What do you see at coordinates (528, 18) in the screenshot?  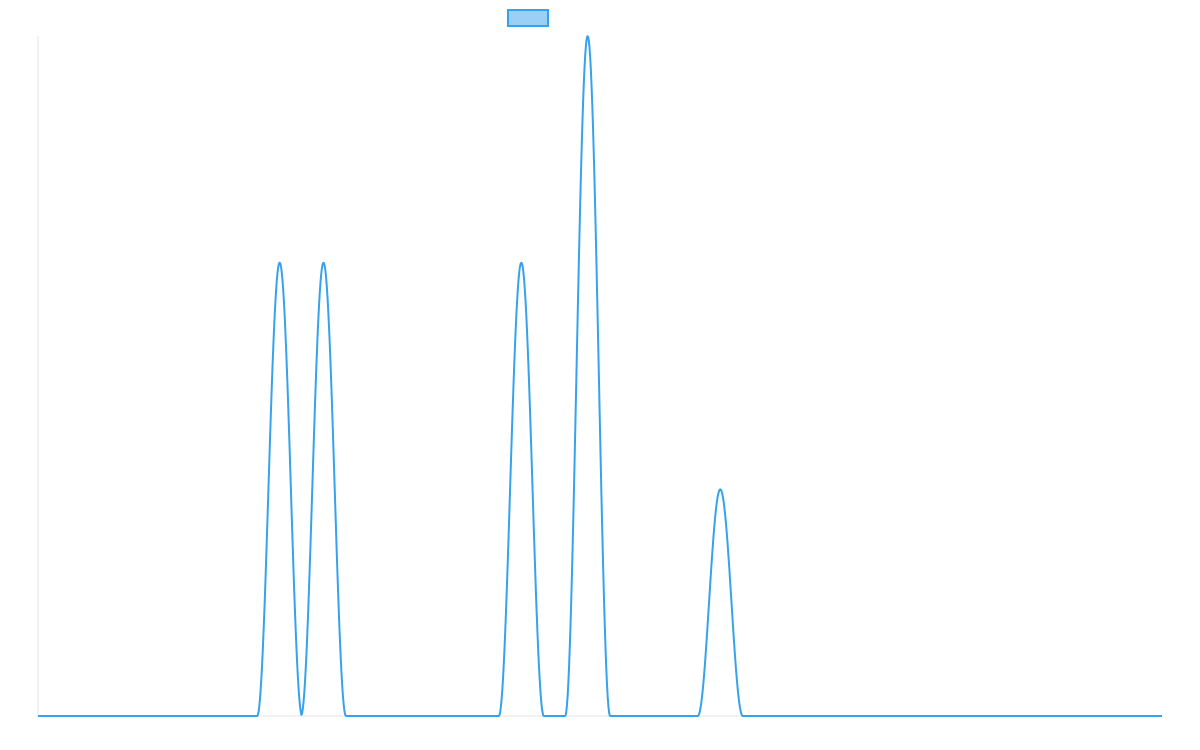 I see `legend-swatch` at bounding box center [528, 18].